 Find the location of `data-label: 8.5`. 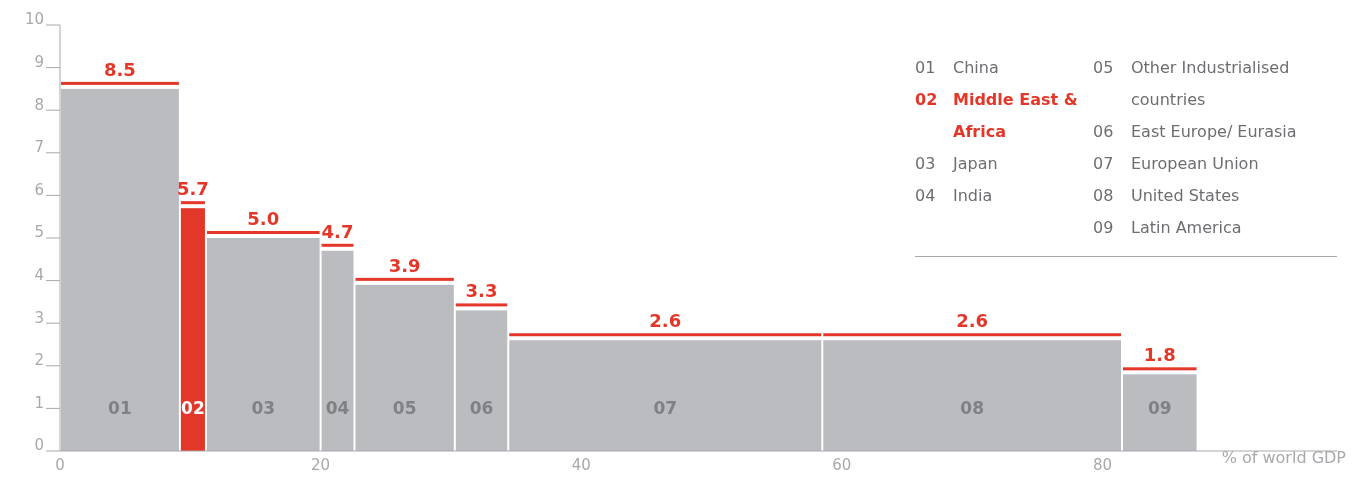

data-label: 8.5 is located at coordinates (120, 69).